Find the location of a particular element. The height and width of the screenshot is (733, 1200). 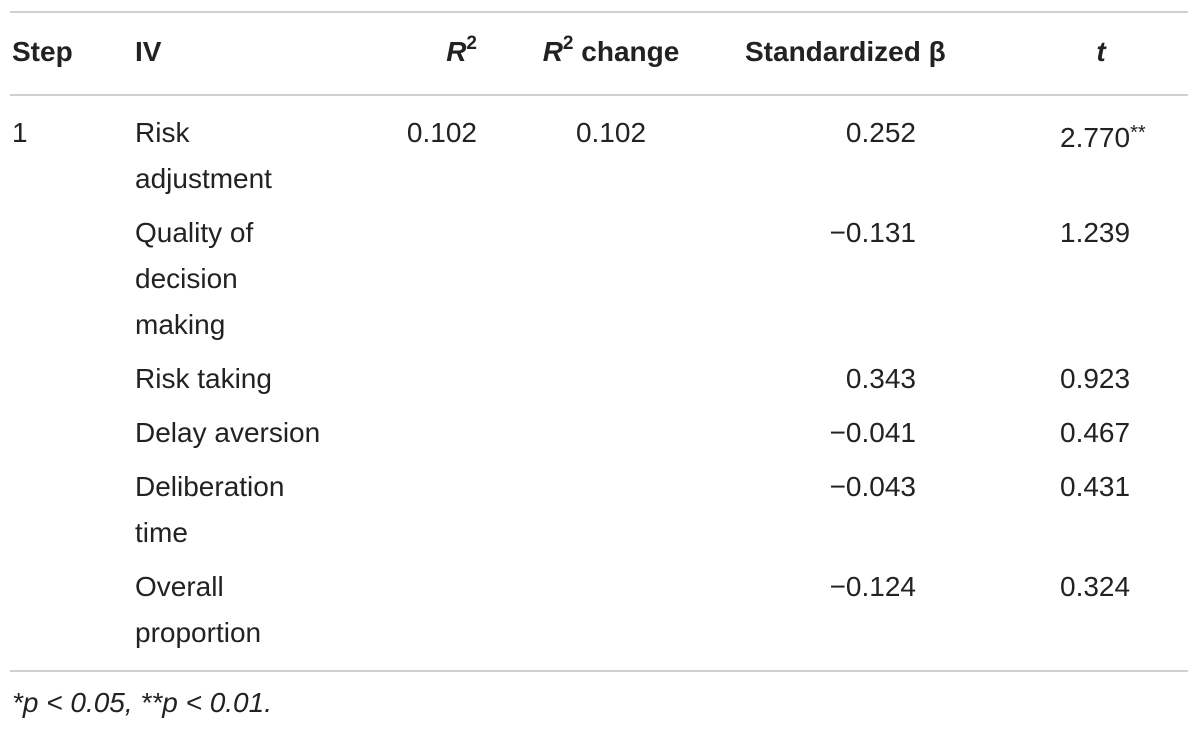

cell-t: 0.923 is located at coordinates (1095, 379).